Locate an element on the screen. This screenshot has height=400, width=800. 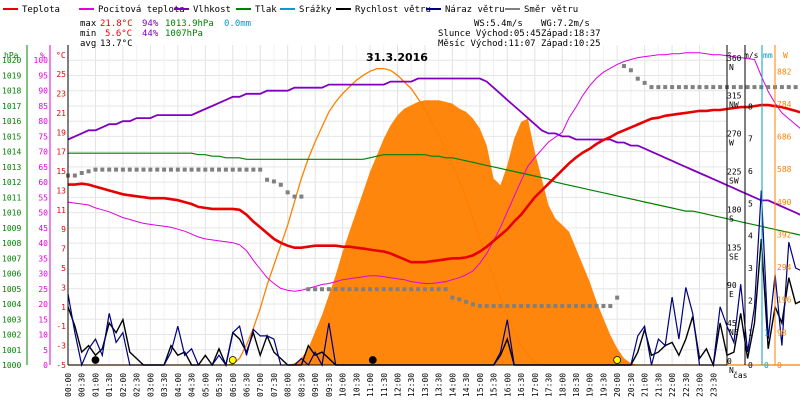
tick-x-time: 22:30 is located at coordinates (686, 385).